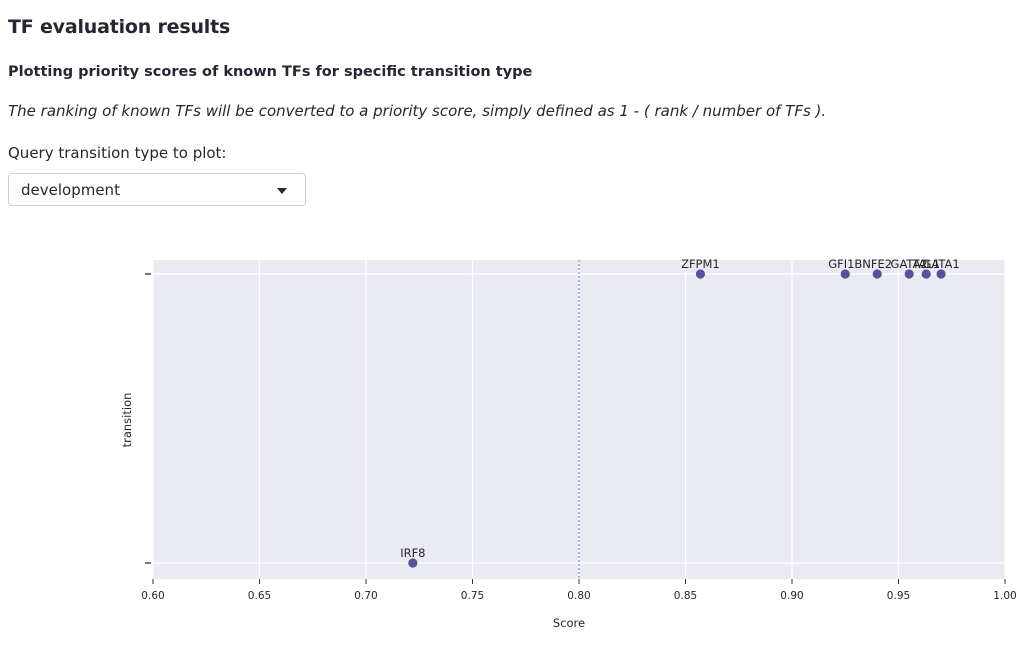  I want to click on x-tick-label: 0.70, so click(365, 596).